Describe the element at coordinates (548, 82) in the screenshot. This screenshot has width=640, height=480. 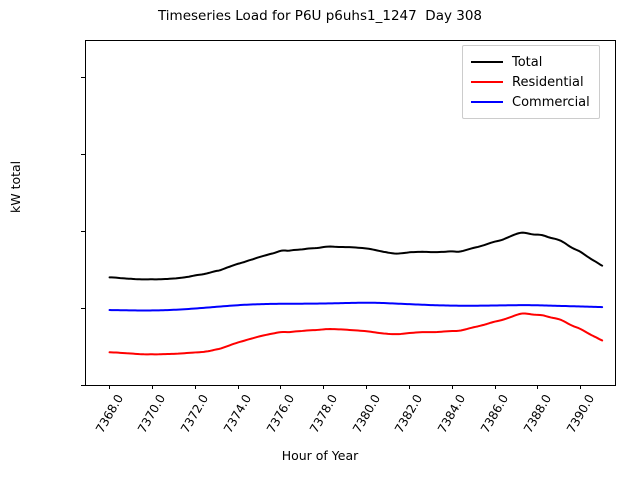
I see `legend-label: Residential` at that location.